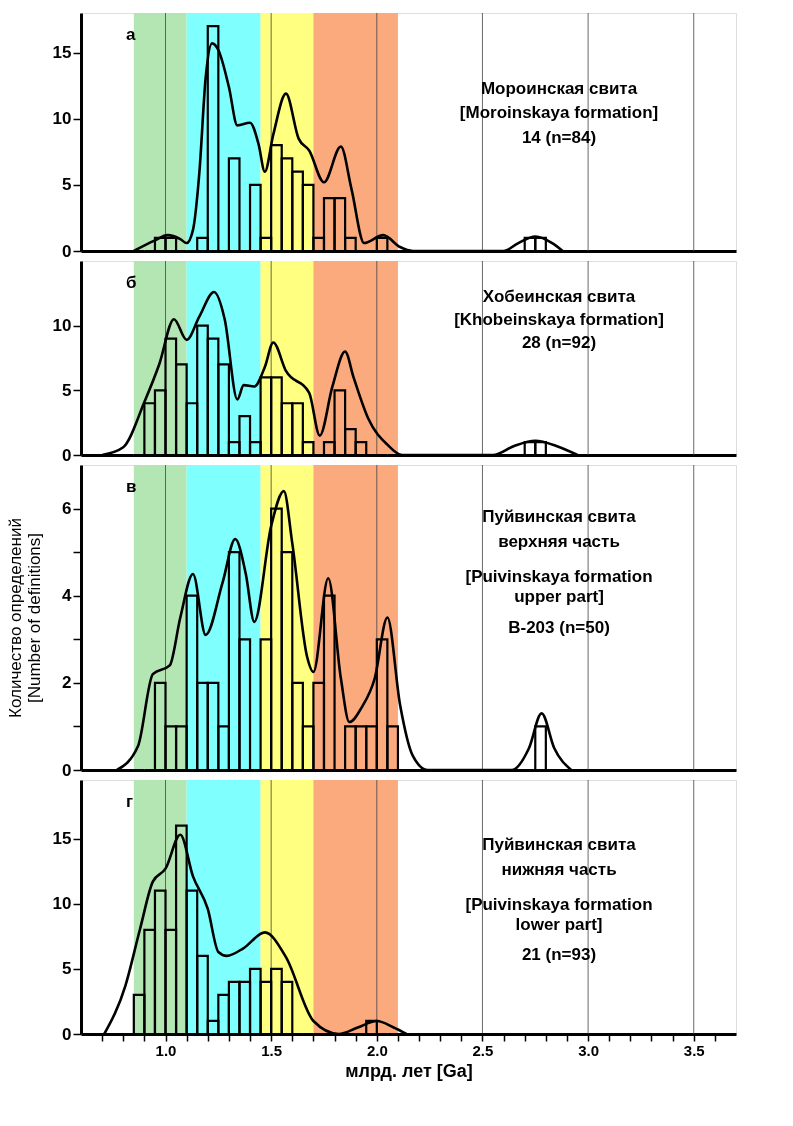 The height and width of the screenshot is (1126, 793). I want to click on x-tick-label: 2.5, so click(483, 1050).